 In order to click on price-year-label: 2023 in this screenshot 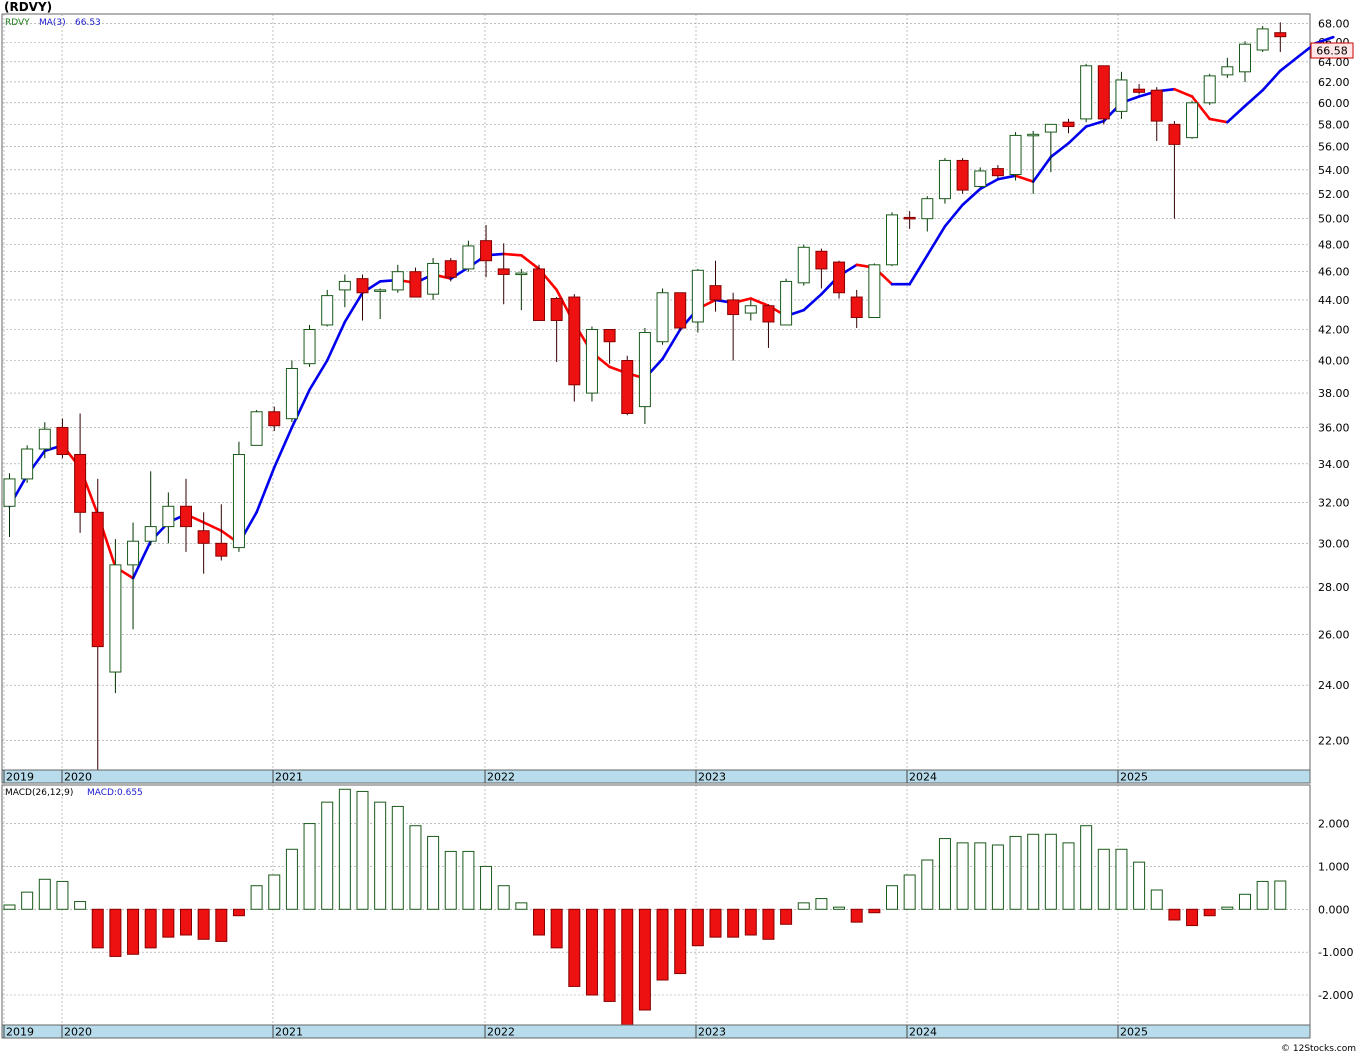, I will do `click(712, 777)`.